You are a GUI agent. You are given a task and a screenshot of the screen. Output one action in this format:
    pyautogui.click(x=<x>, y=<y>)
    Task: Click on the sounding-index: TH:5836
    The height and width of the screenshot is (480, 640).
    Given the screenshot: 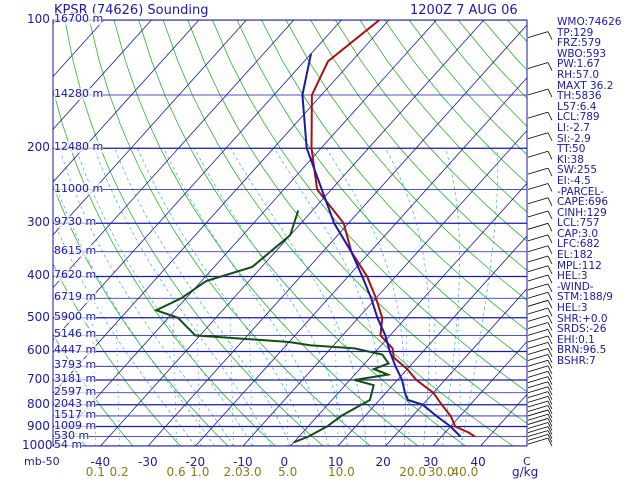 What is the action you would take?
    pyautogui.click(x=579, y=96)
    